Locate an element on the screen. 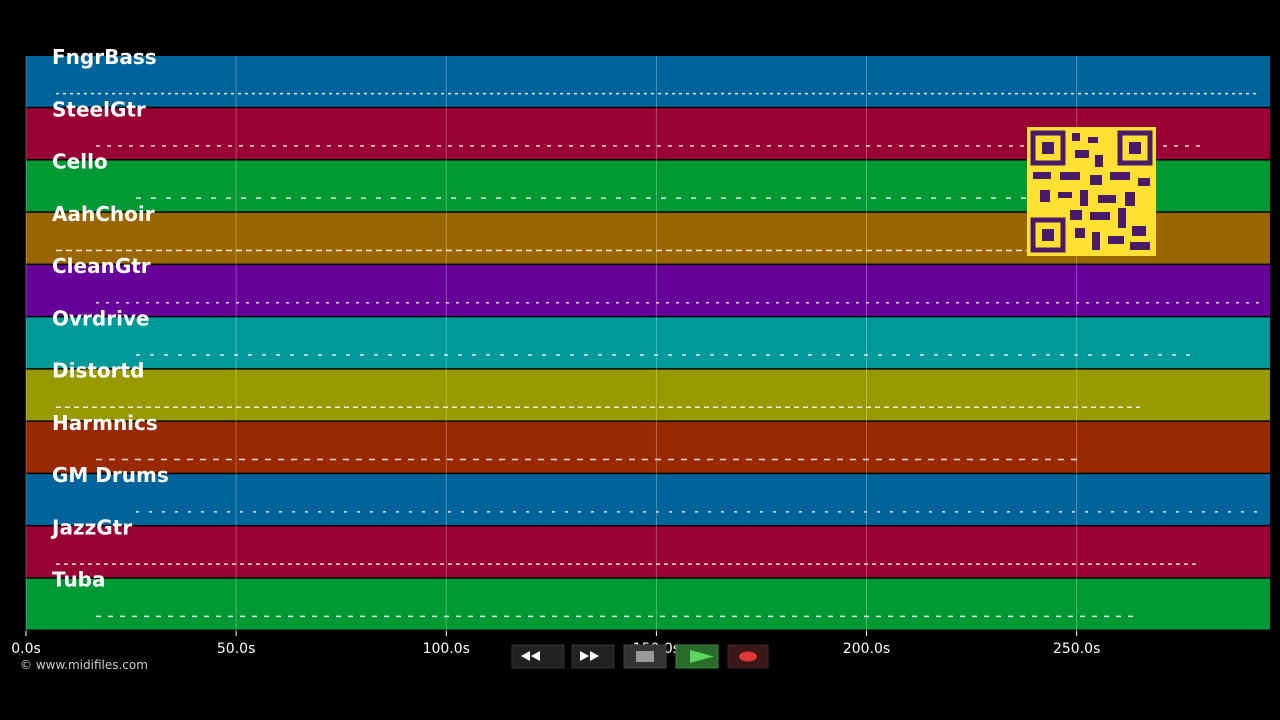 This screenshot has width=1280, height=720. tick-label: 250.0s is located at coordinates (1076, 649).